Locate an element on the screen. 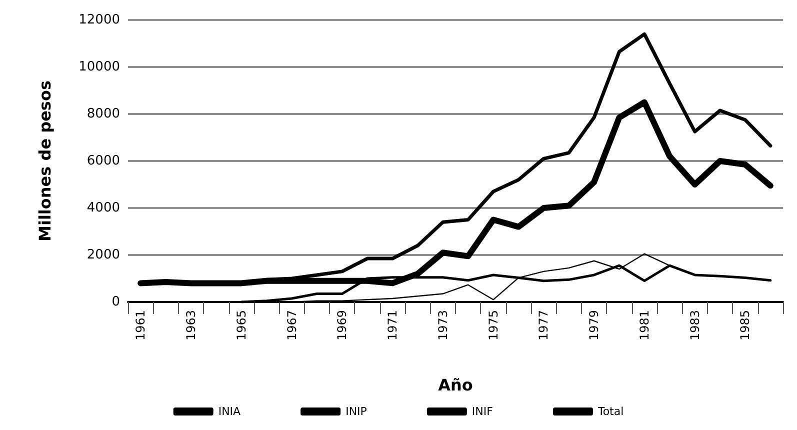 The height and width of the screenshot is (430, 797). legend-label: INIP is located at coordinates (357, 411).